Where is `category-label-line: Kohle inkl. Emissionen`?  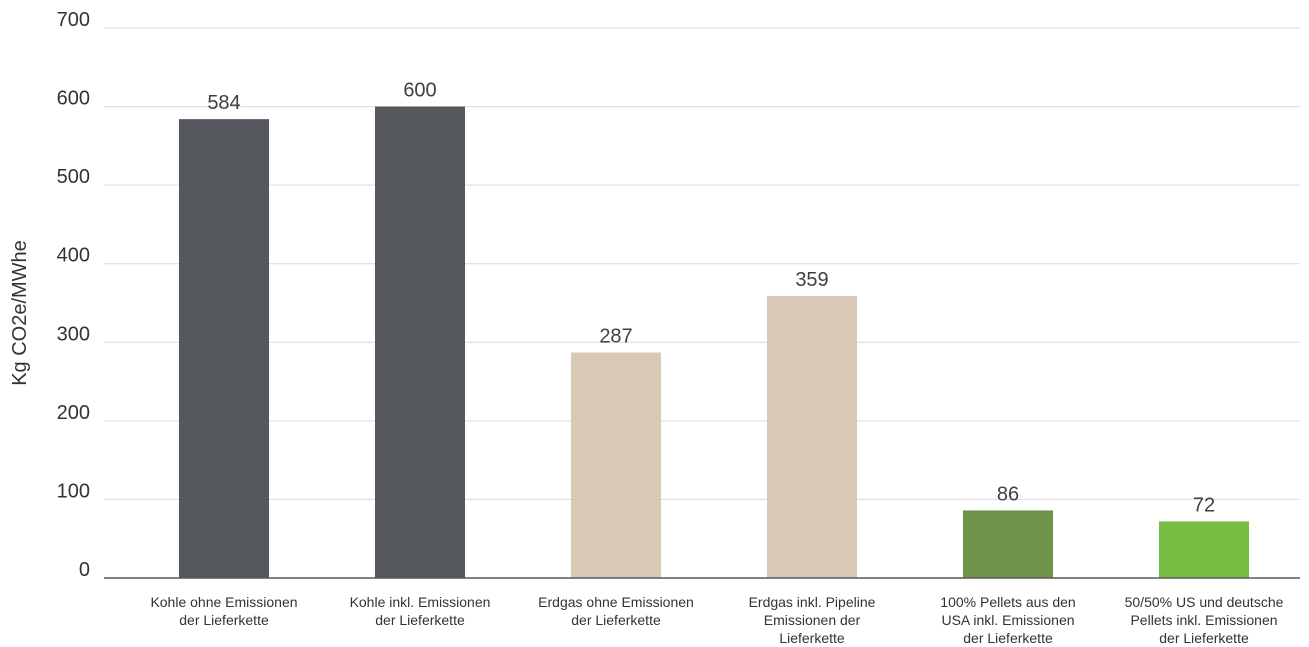
category-label-line: Kohle inkl. Emissionen is located at coordinates (420, 602).